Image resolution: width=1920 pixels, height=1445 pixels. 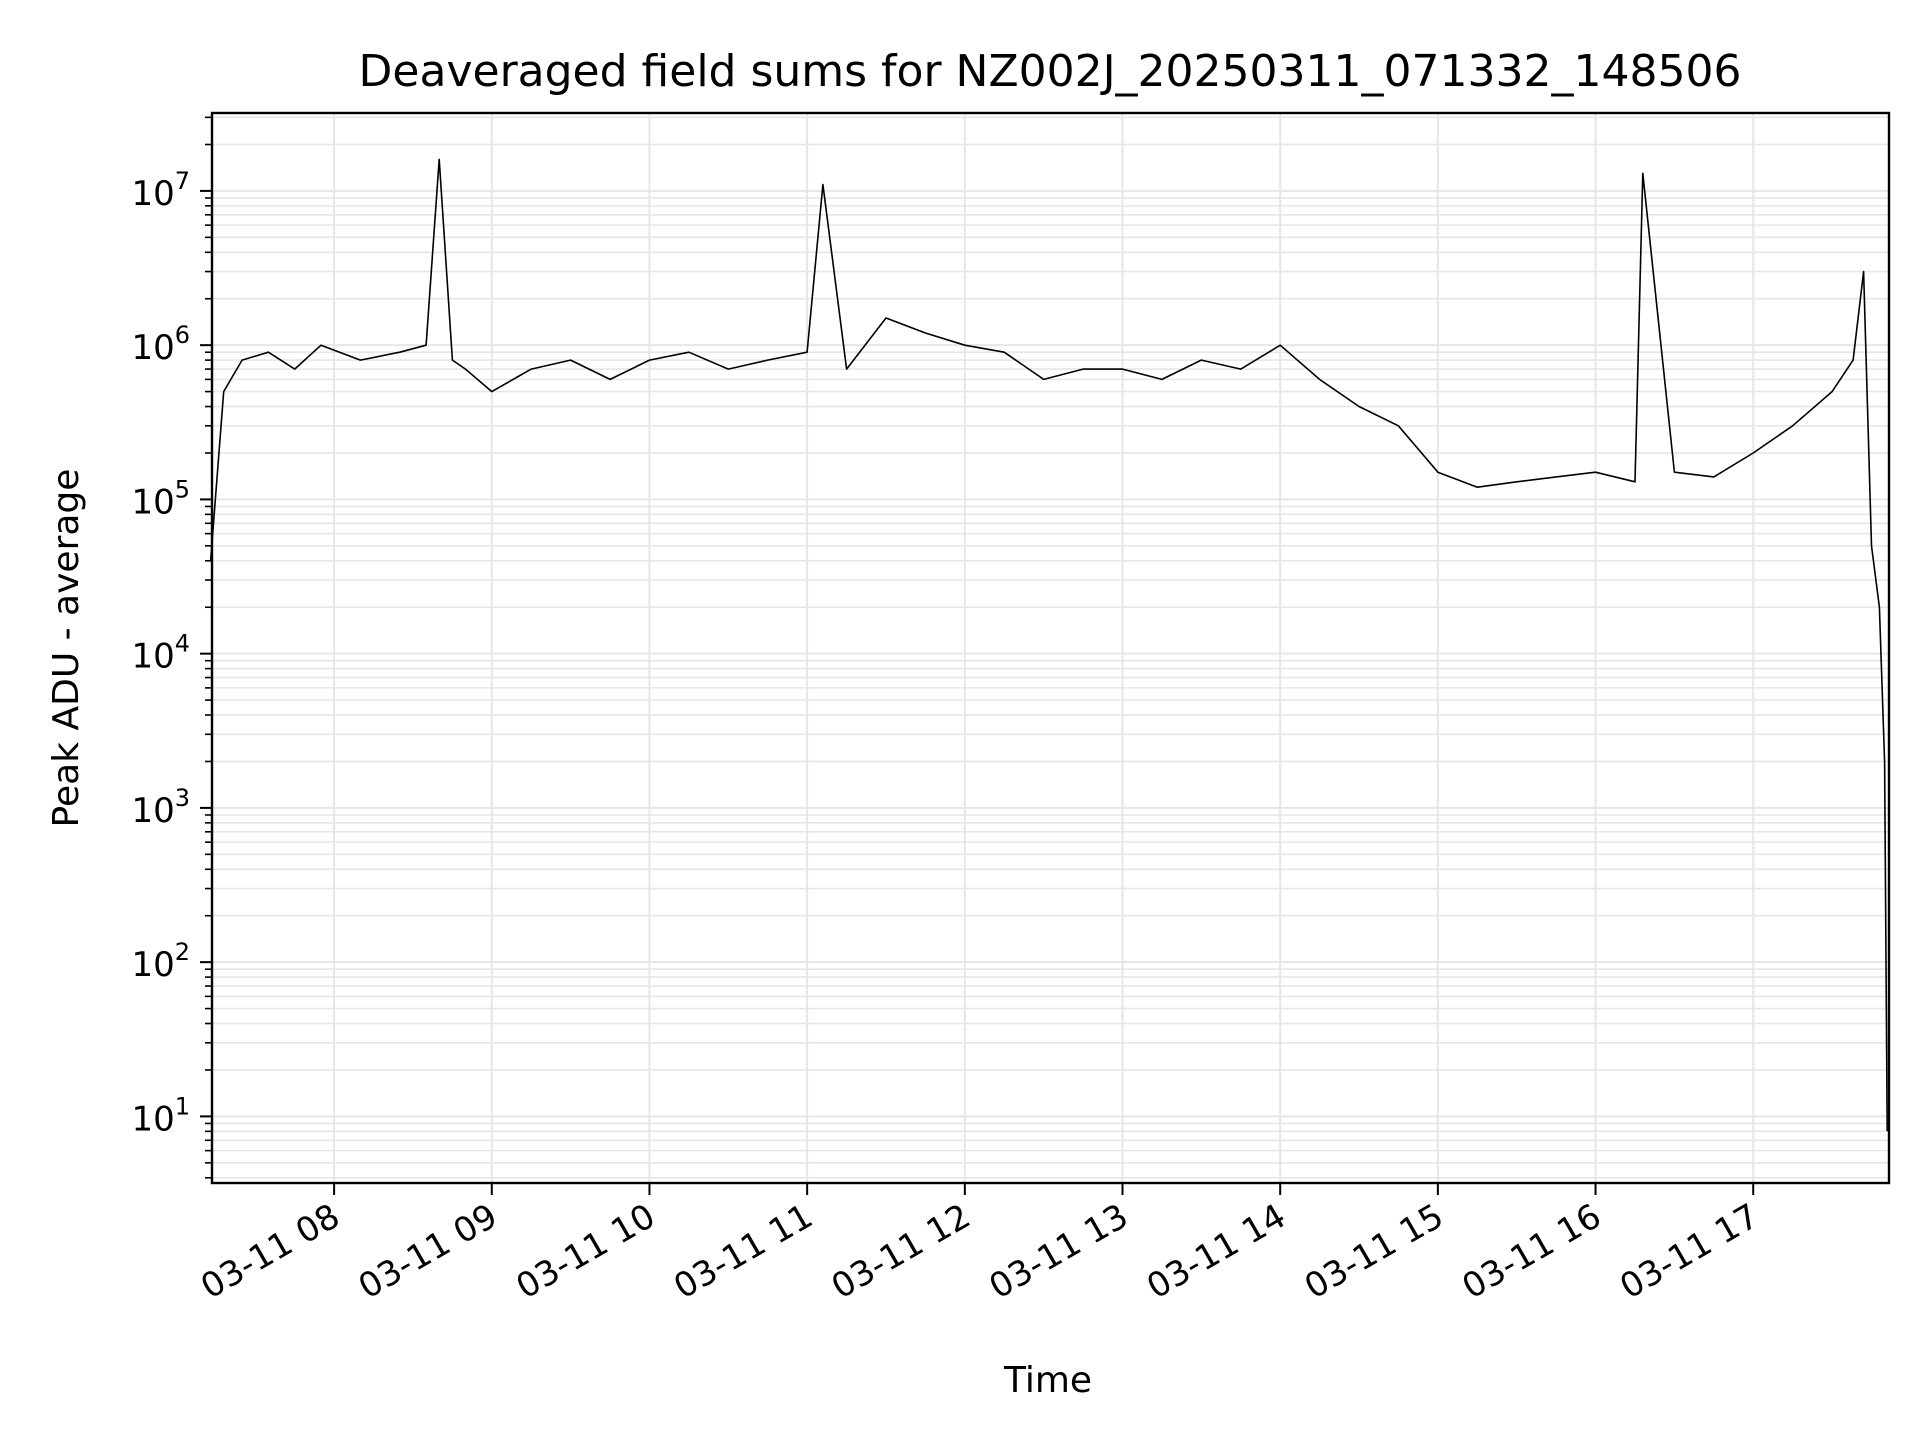 I want to click on y-tick-label: 10⁴, so click(x=160, y=653).